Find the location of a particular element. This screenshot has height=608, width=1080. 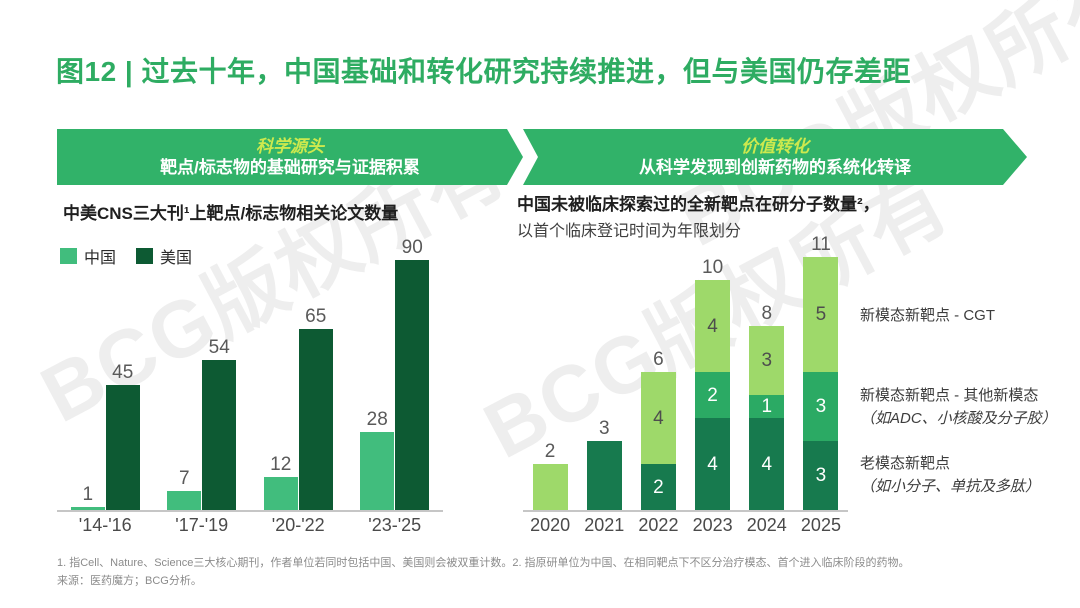

stacked-bar: 10 4 2 4 is located at coordinates (713, 383).